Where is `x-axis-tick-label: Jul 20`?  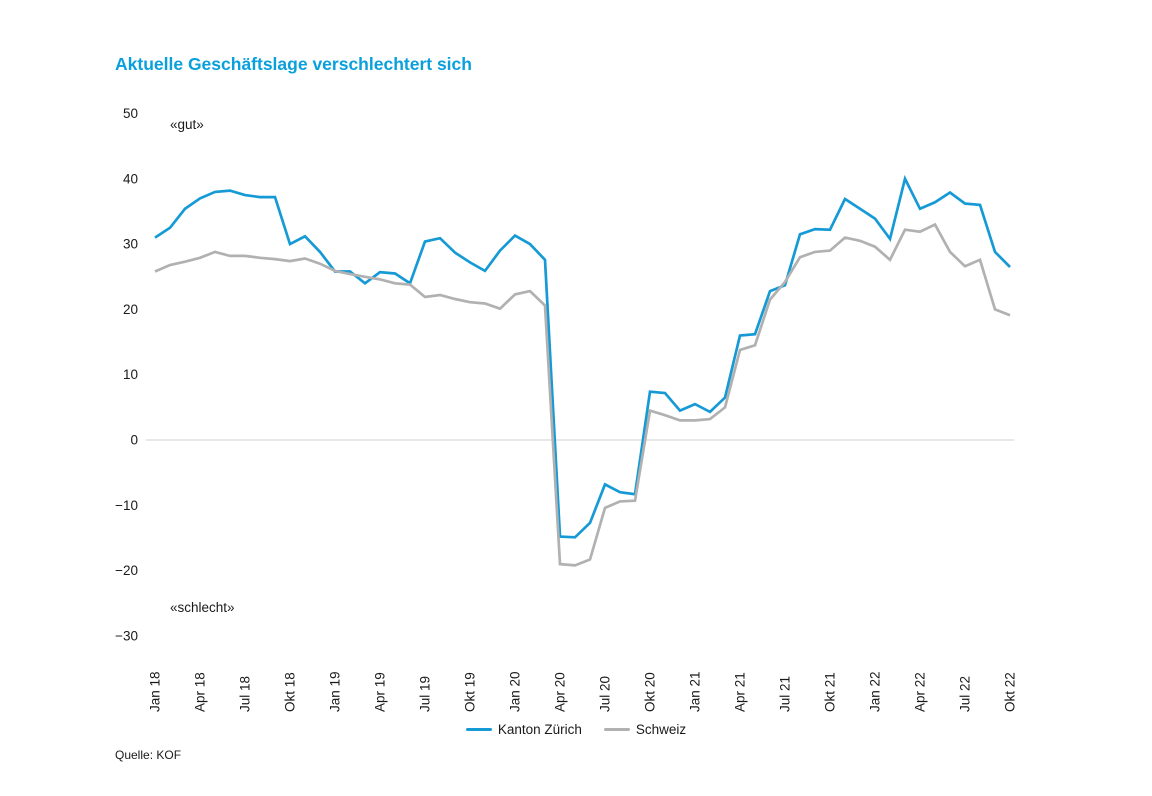 x-axis-tick-label: Jul 20 is located at coordinates (605, 694).